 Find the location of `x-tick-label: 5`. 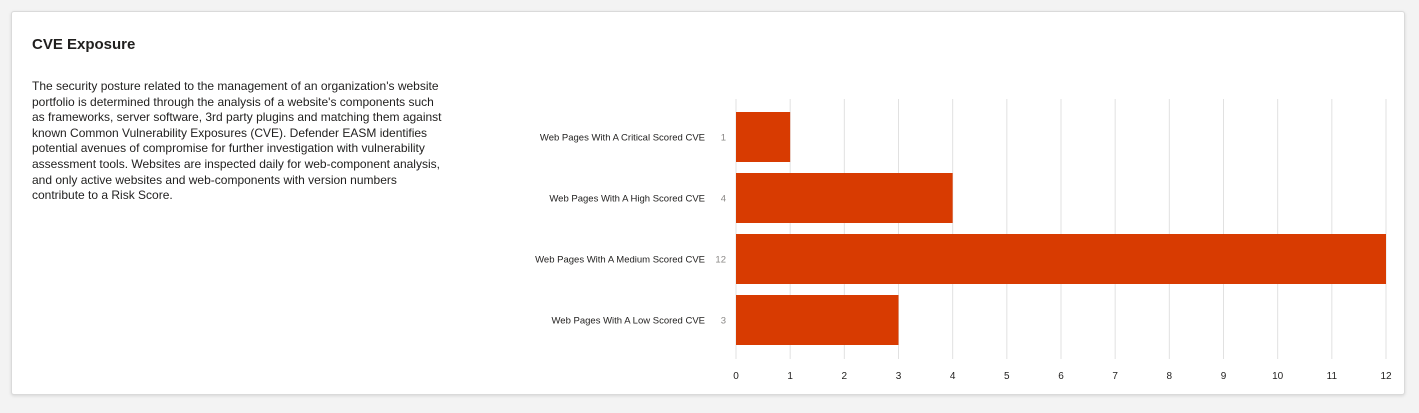

x-tick-label: 5 is located at coordinates (1007, 376).